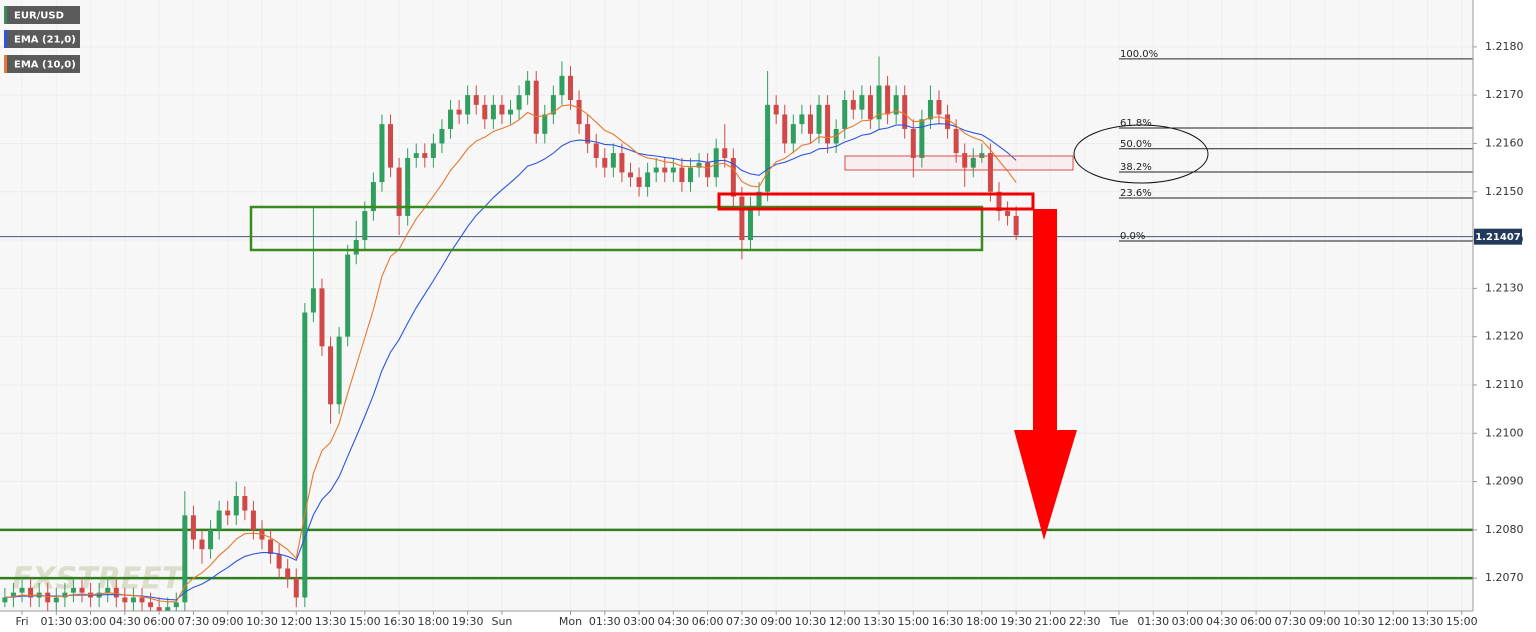  I want to click on x-tick-label: Mon, so click(570, 621).